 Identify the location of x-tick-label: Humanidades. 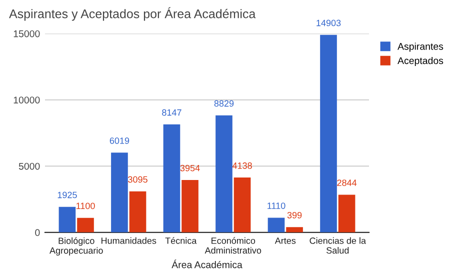
(129, 240).